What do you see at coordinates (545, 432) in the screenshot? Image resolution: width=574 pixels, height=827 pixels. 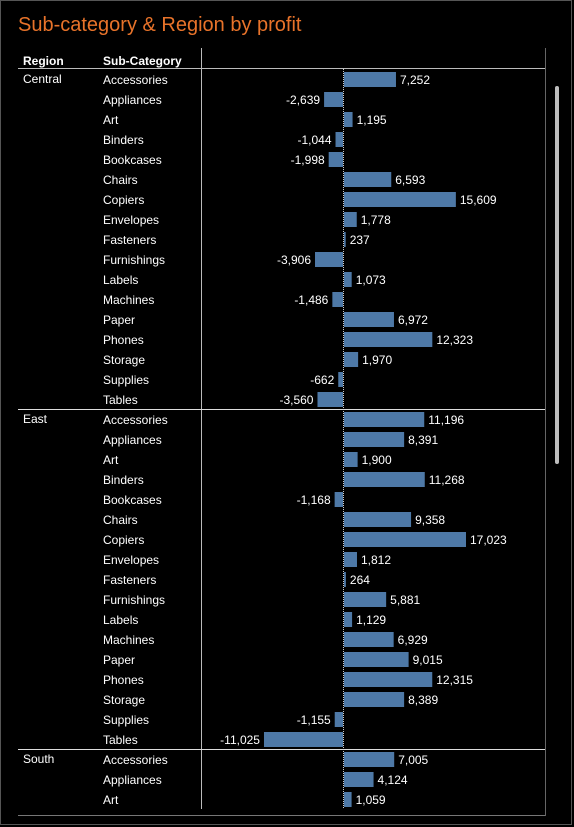 I see `scrollbar-track` at bounding box center [545, 432].